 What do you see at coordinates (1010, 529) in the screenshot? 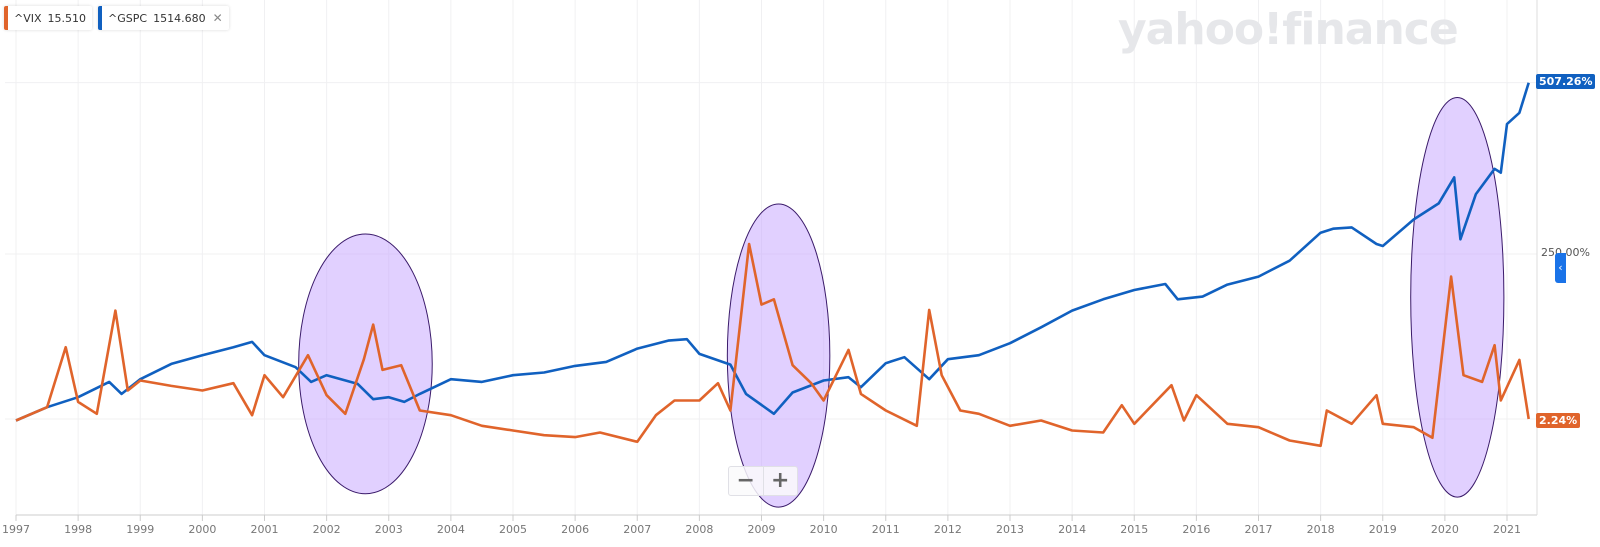
I see `x-tick-label: 2013` at bounding box center [1010, 529].